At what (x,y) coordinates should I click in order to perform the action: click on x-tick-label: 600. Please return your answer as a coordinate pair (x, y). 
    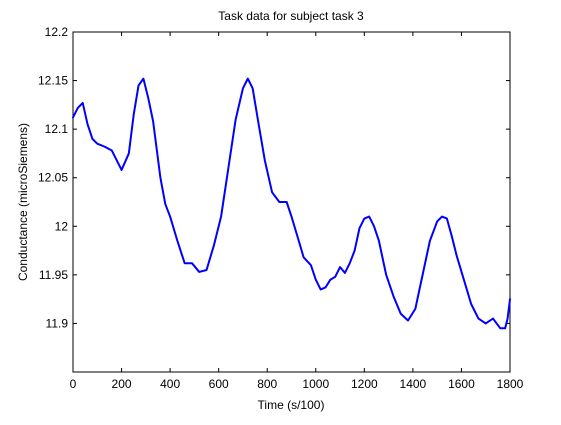
    Looking at the image, I should click on (219, 384).